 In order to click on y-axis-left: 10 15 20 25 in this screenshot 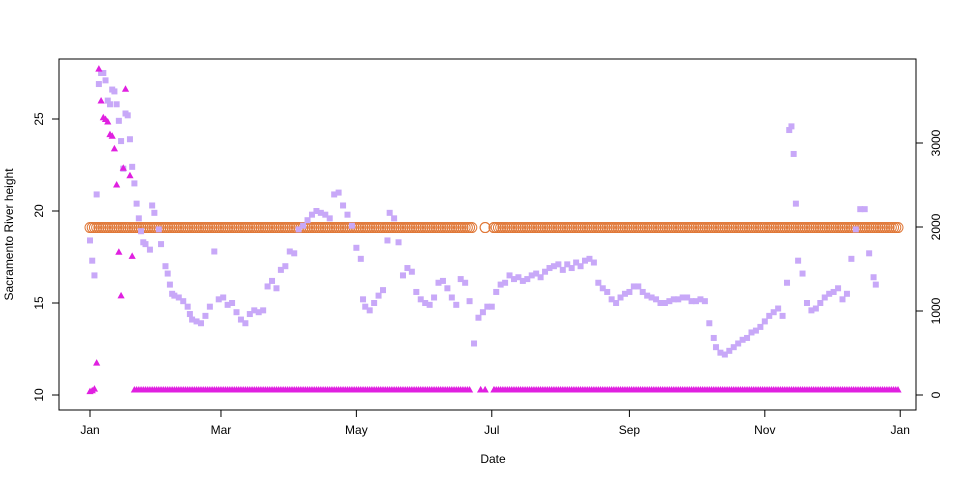, I will do `click(46, 257)`.